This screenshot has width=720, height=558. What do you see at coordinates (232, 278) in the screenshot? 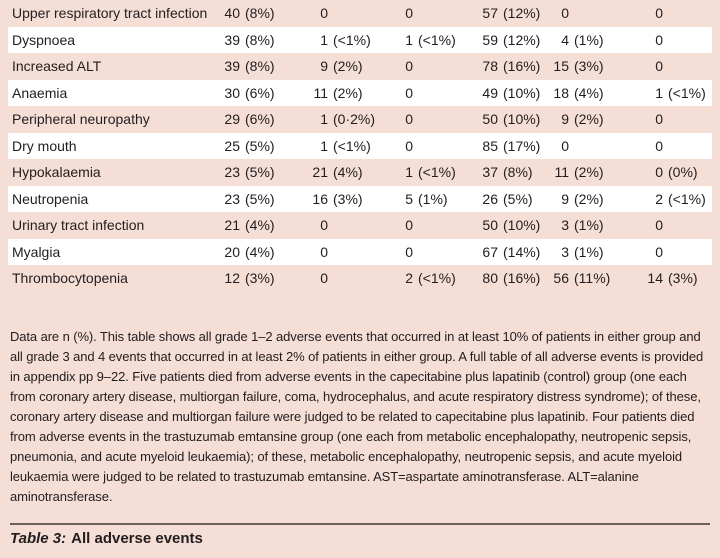
I see `value-count: 12` at bounding box center [232, 278].